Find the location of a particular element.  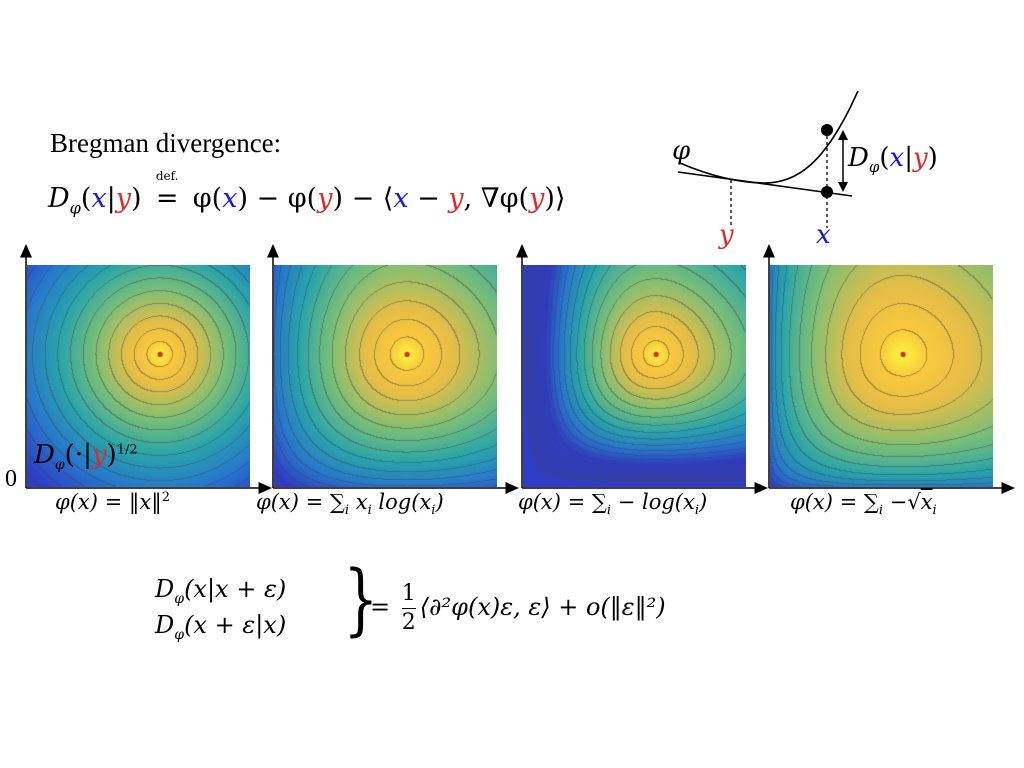

x-label: x is located at coordinates (823, 235).